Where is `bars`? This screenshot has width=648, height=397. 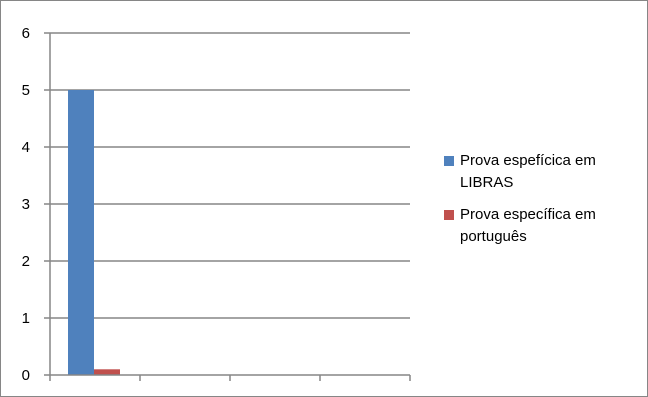 bars is located at coordinates (94, 232).